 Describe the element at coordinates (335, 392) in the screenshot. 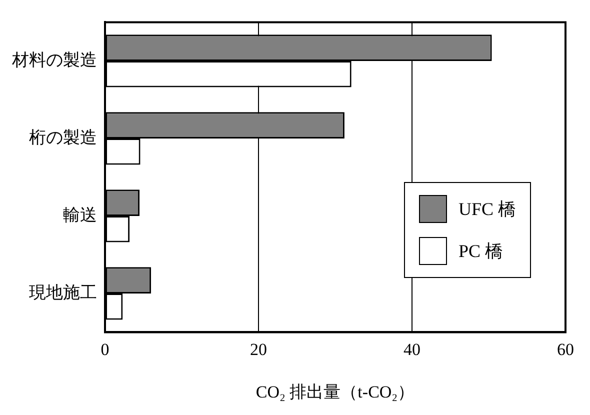

I see `x-axis-title: CO₂ 排出量（t-CO₂）` at that location.